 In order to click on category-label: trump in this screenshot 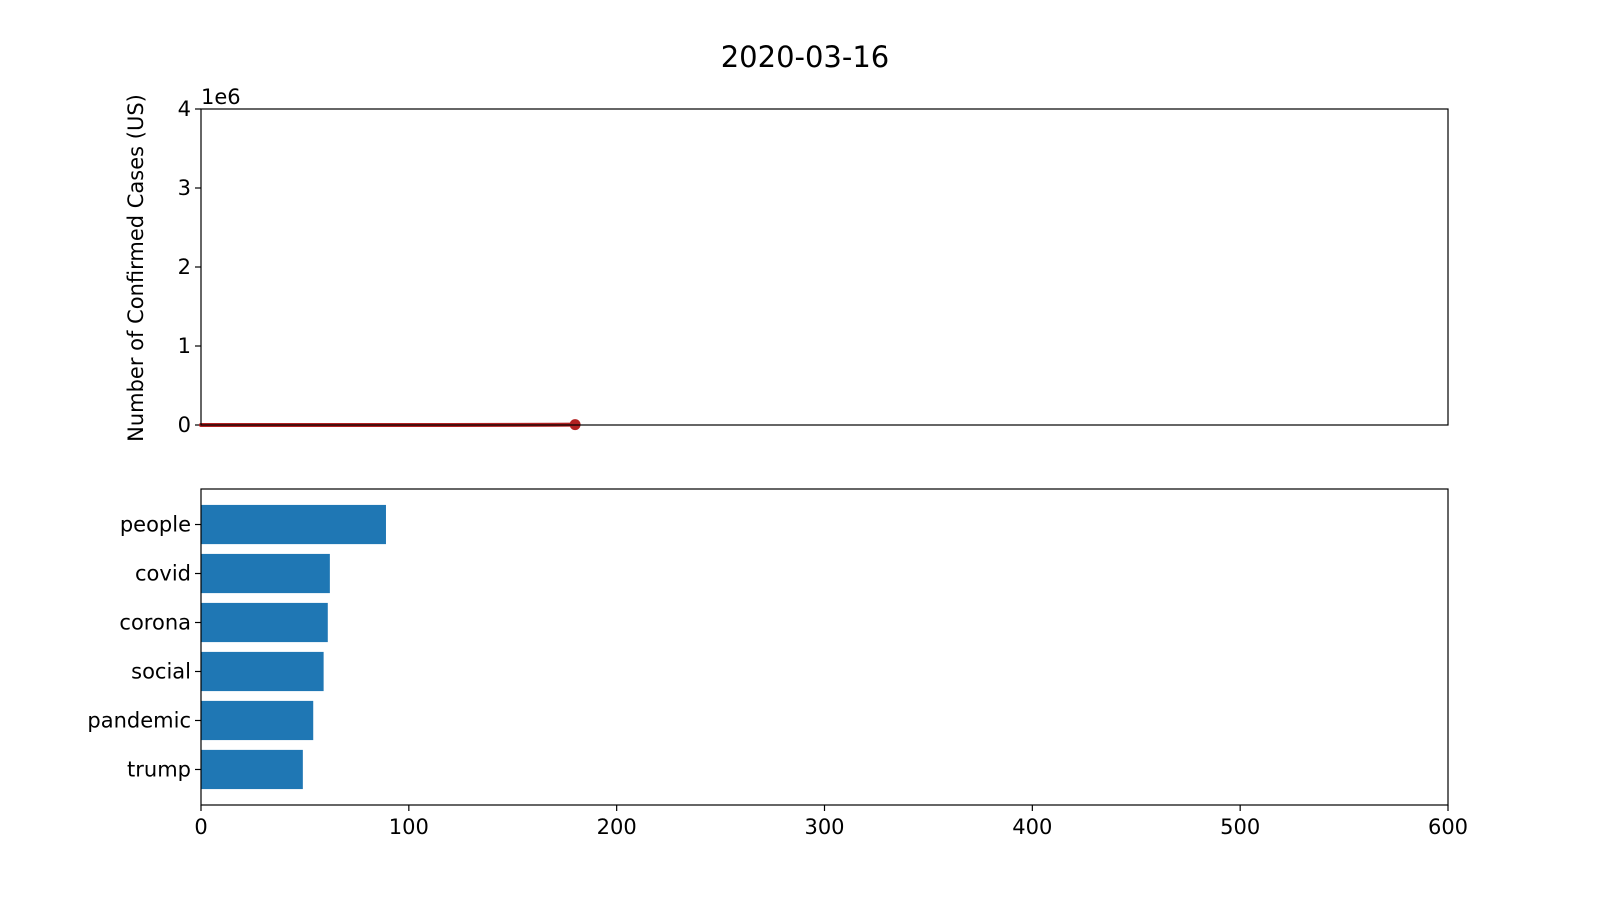, I will do `click(159, 769)`.